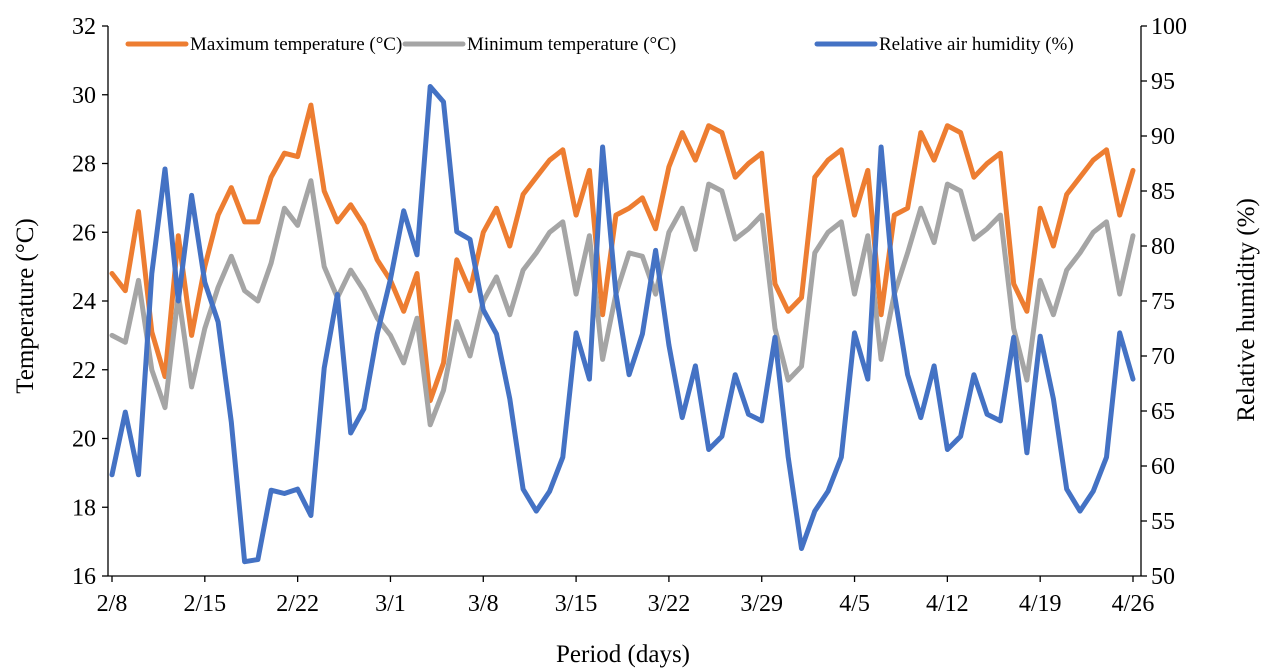 The width and height of the screenshot is (1263, 669). What do you see at coordinates (1163, 412) in the screenshot?
I see `y-tick-label-right: 65` at bounding box center [1163, 412].